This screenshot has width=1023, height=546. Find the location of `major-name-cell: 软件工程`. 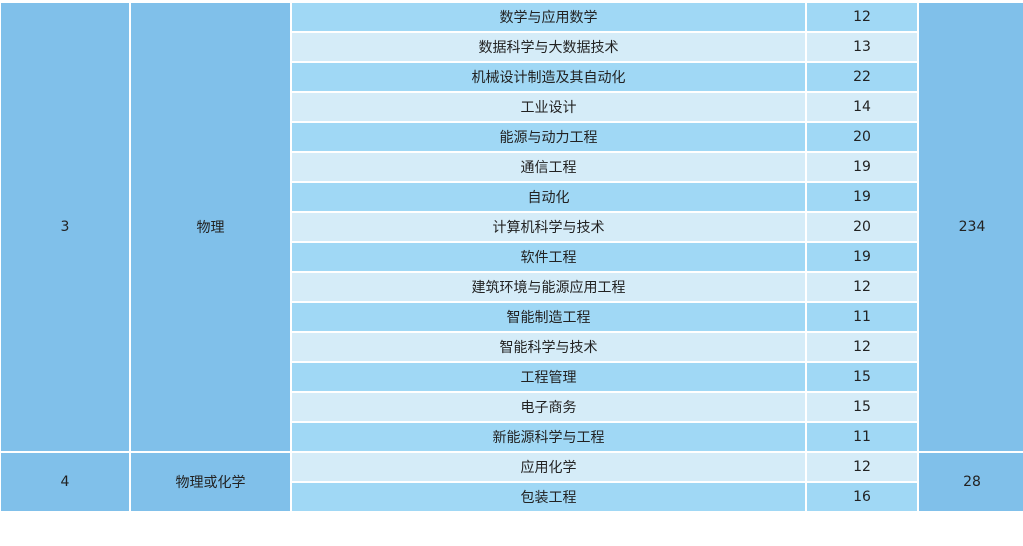

major-name-cell: 软件工程 is located at coordinates (548, 257).